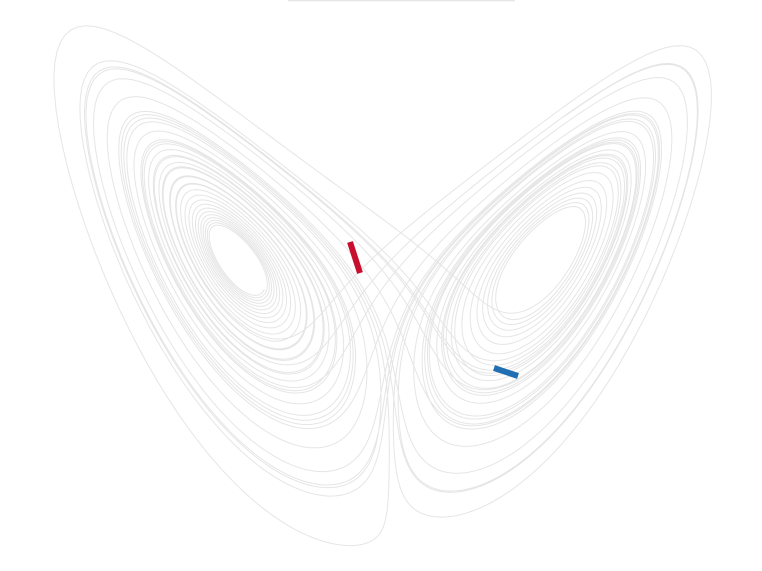  Describe the element at coordinates (506, 372) in the screenshot. I see `blue-marker` at that location.